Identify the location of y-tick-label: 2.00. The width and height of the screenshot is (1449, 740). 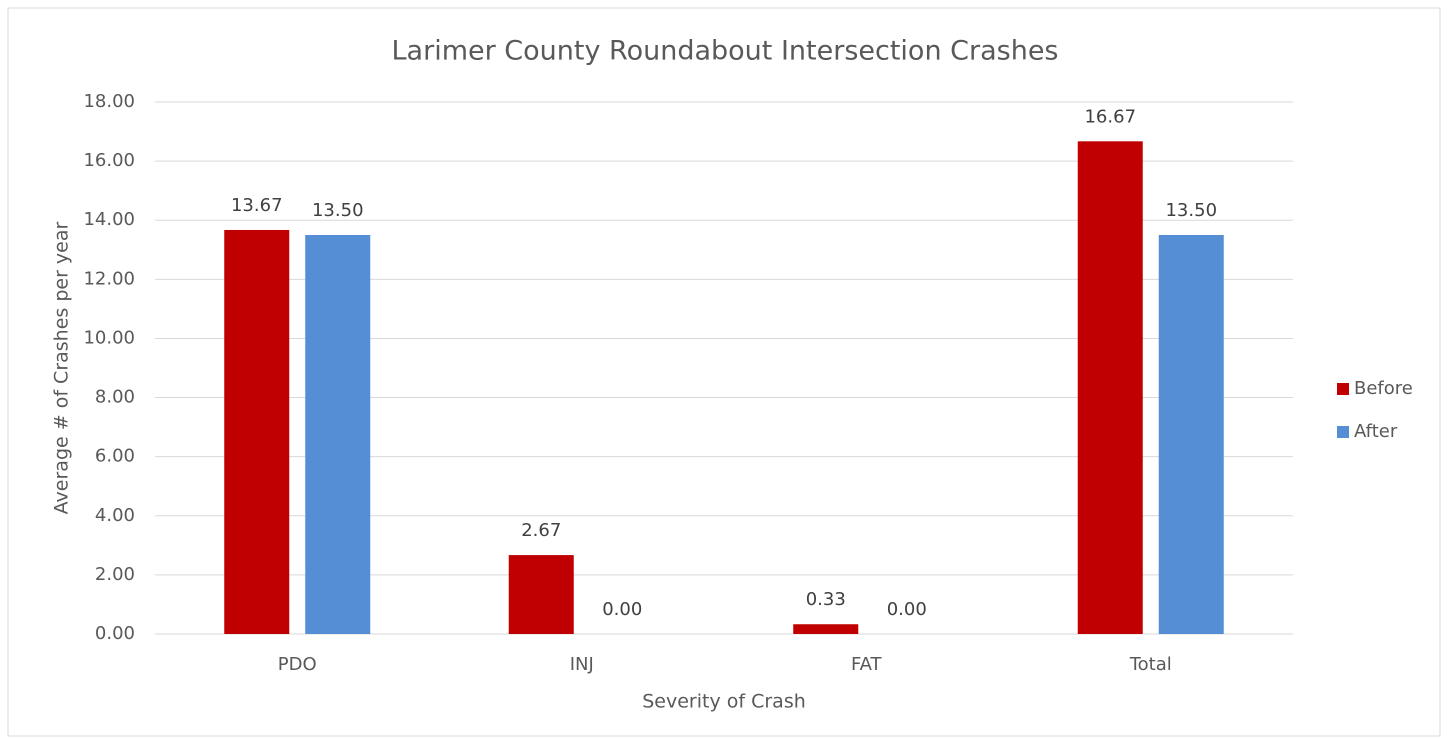
(115, 574).